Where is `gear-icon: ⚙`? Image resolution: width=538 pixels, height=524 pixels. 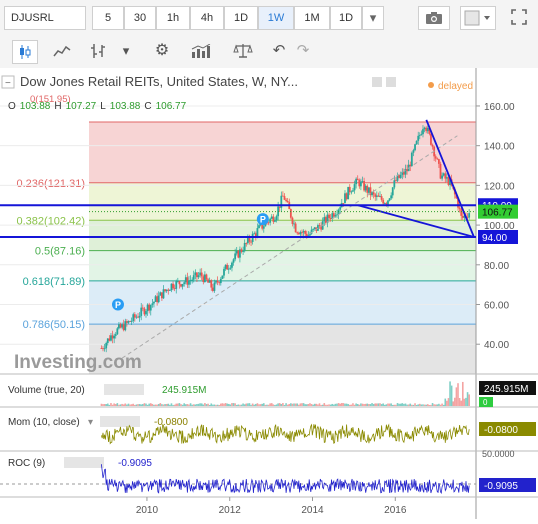
gear-icon: ⚙ is located at coordinates (162, 50).